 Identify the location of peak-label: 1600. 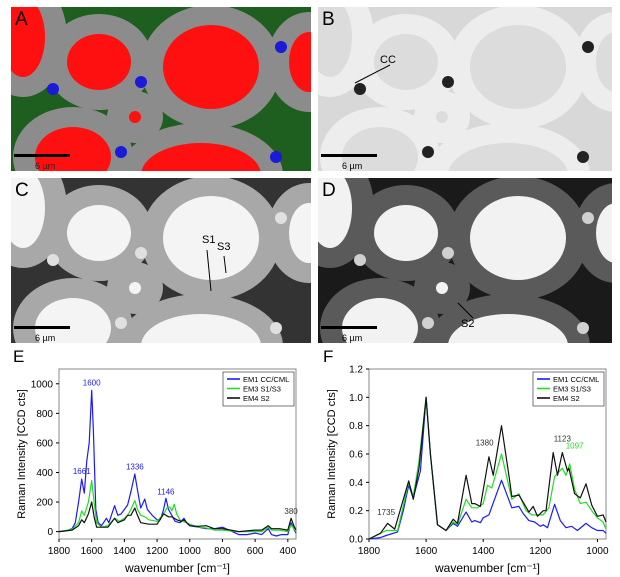
(92, 382).